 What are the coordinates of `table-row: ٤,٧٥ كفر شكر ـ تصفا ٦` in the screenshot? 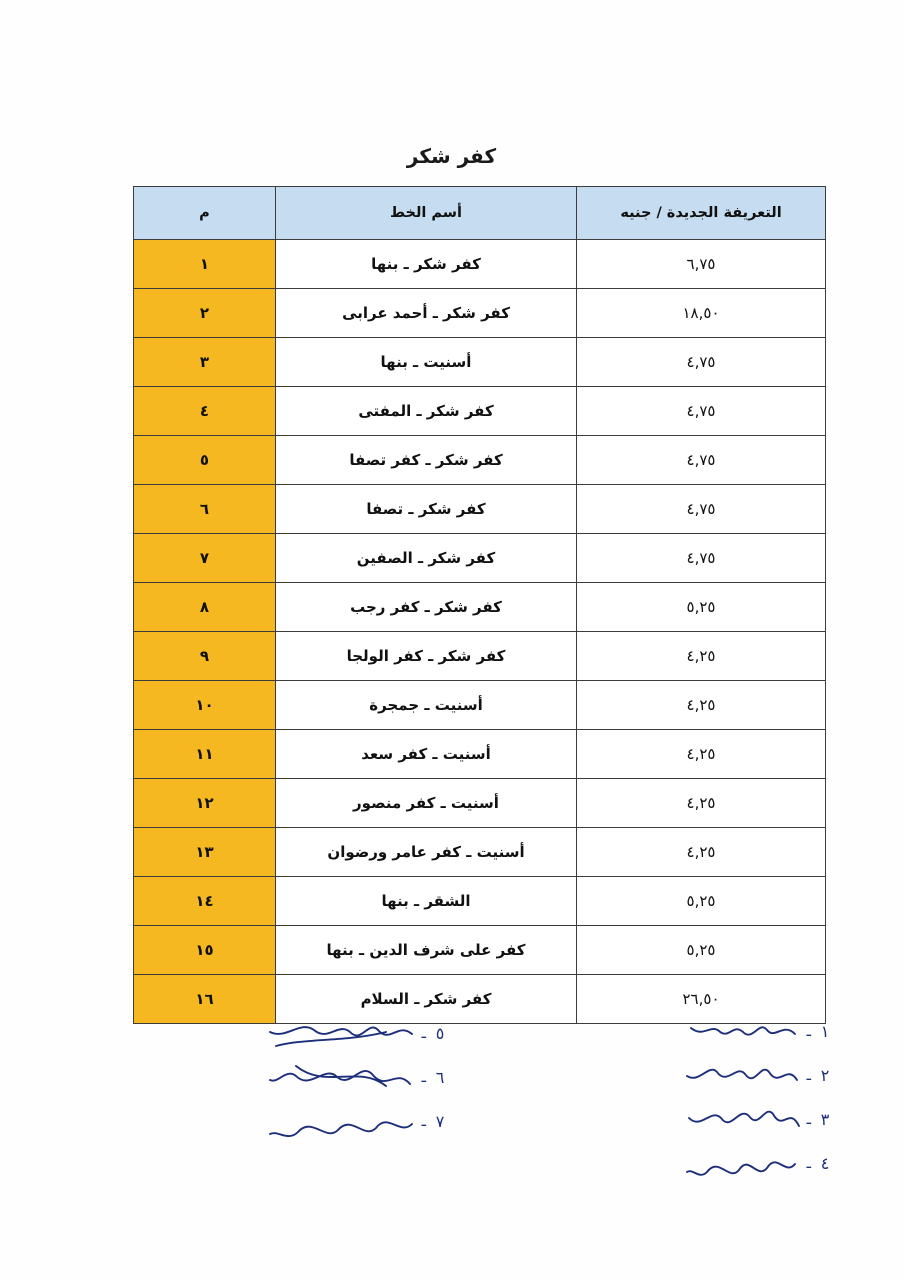 It's located at (479, 509).